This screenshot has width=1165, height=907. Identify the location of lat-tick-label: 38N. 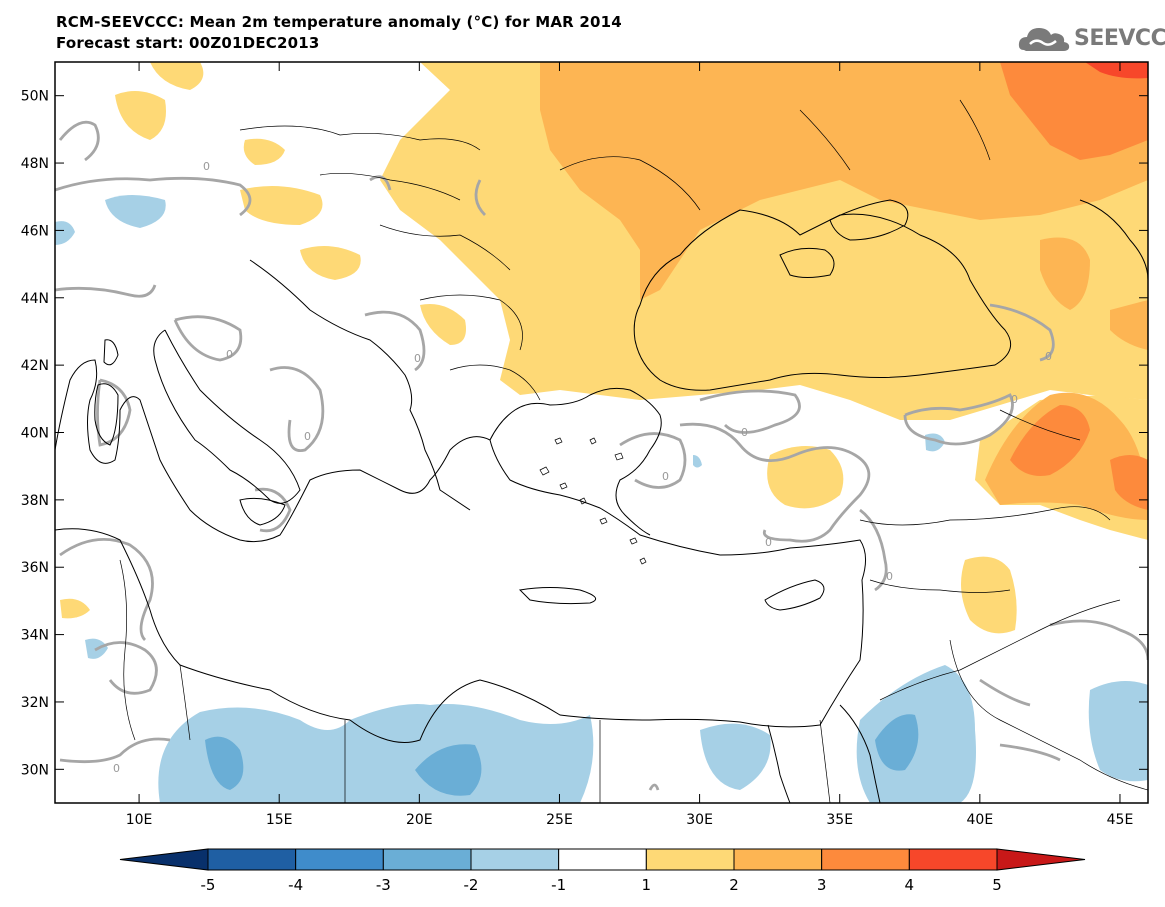
(35, 501).